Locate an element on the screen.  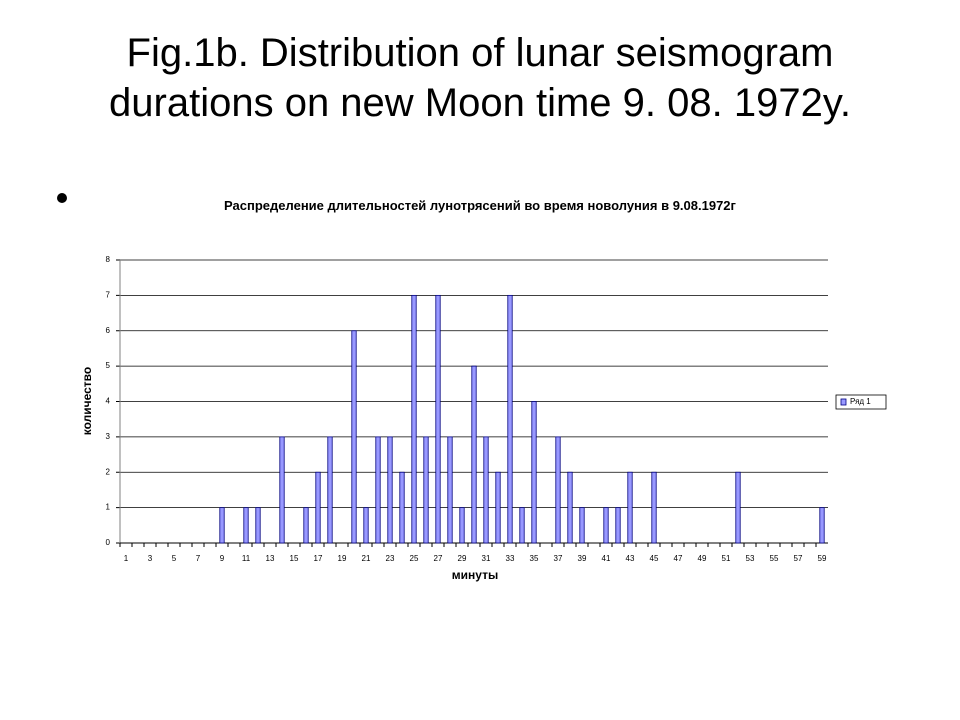
y-axis-title: количество is located at coordinates (87, 401).